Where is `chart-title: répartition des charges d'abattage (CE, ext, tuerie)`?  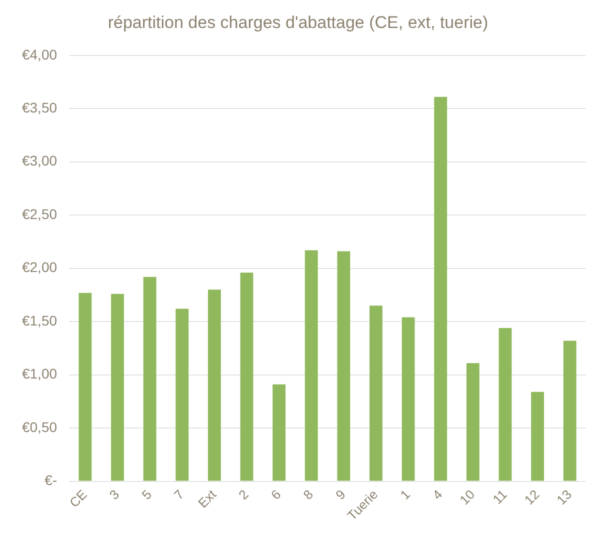 chart-title: répartition des charges d'abattage (CE, ext, tuerie) is located at coordinates (298, 22).